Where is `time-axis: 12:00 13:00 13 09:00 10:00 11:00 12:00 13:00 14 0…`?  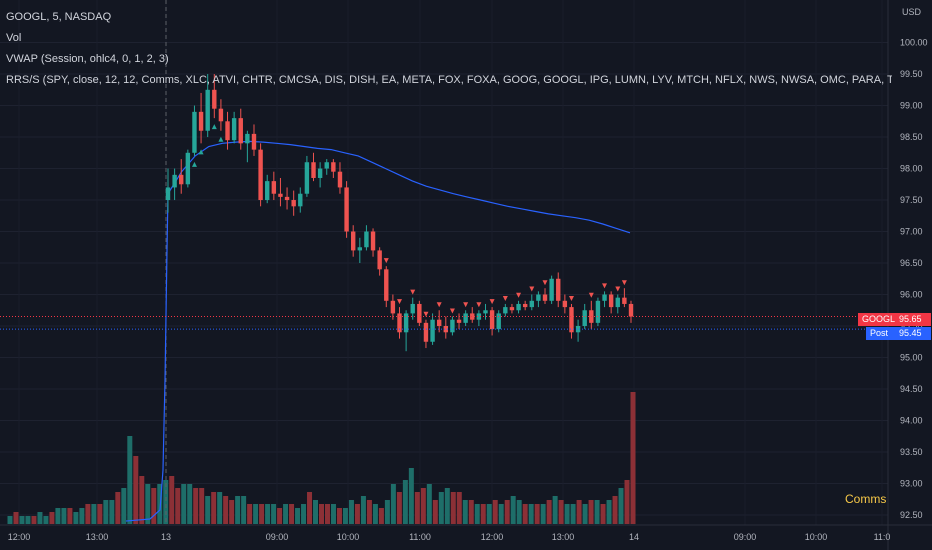 time-axis: 12:00 13:00 13 09:00 10:00 11:00 12:00 13:00 14 0… is located at coordinates (449, 537).